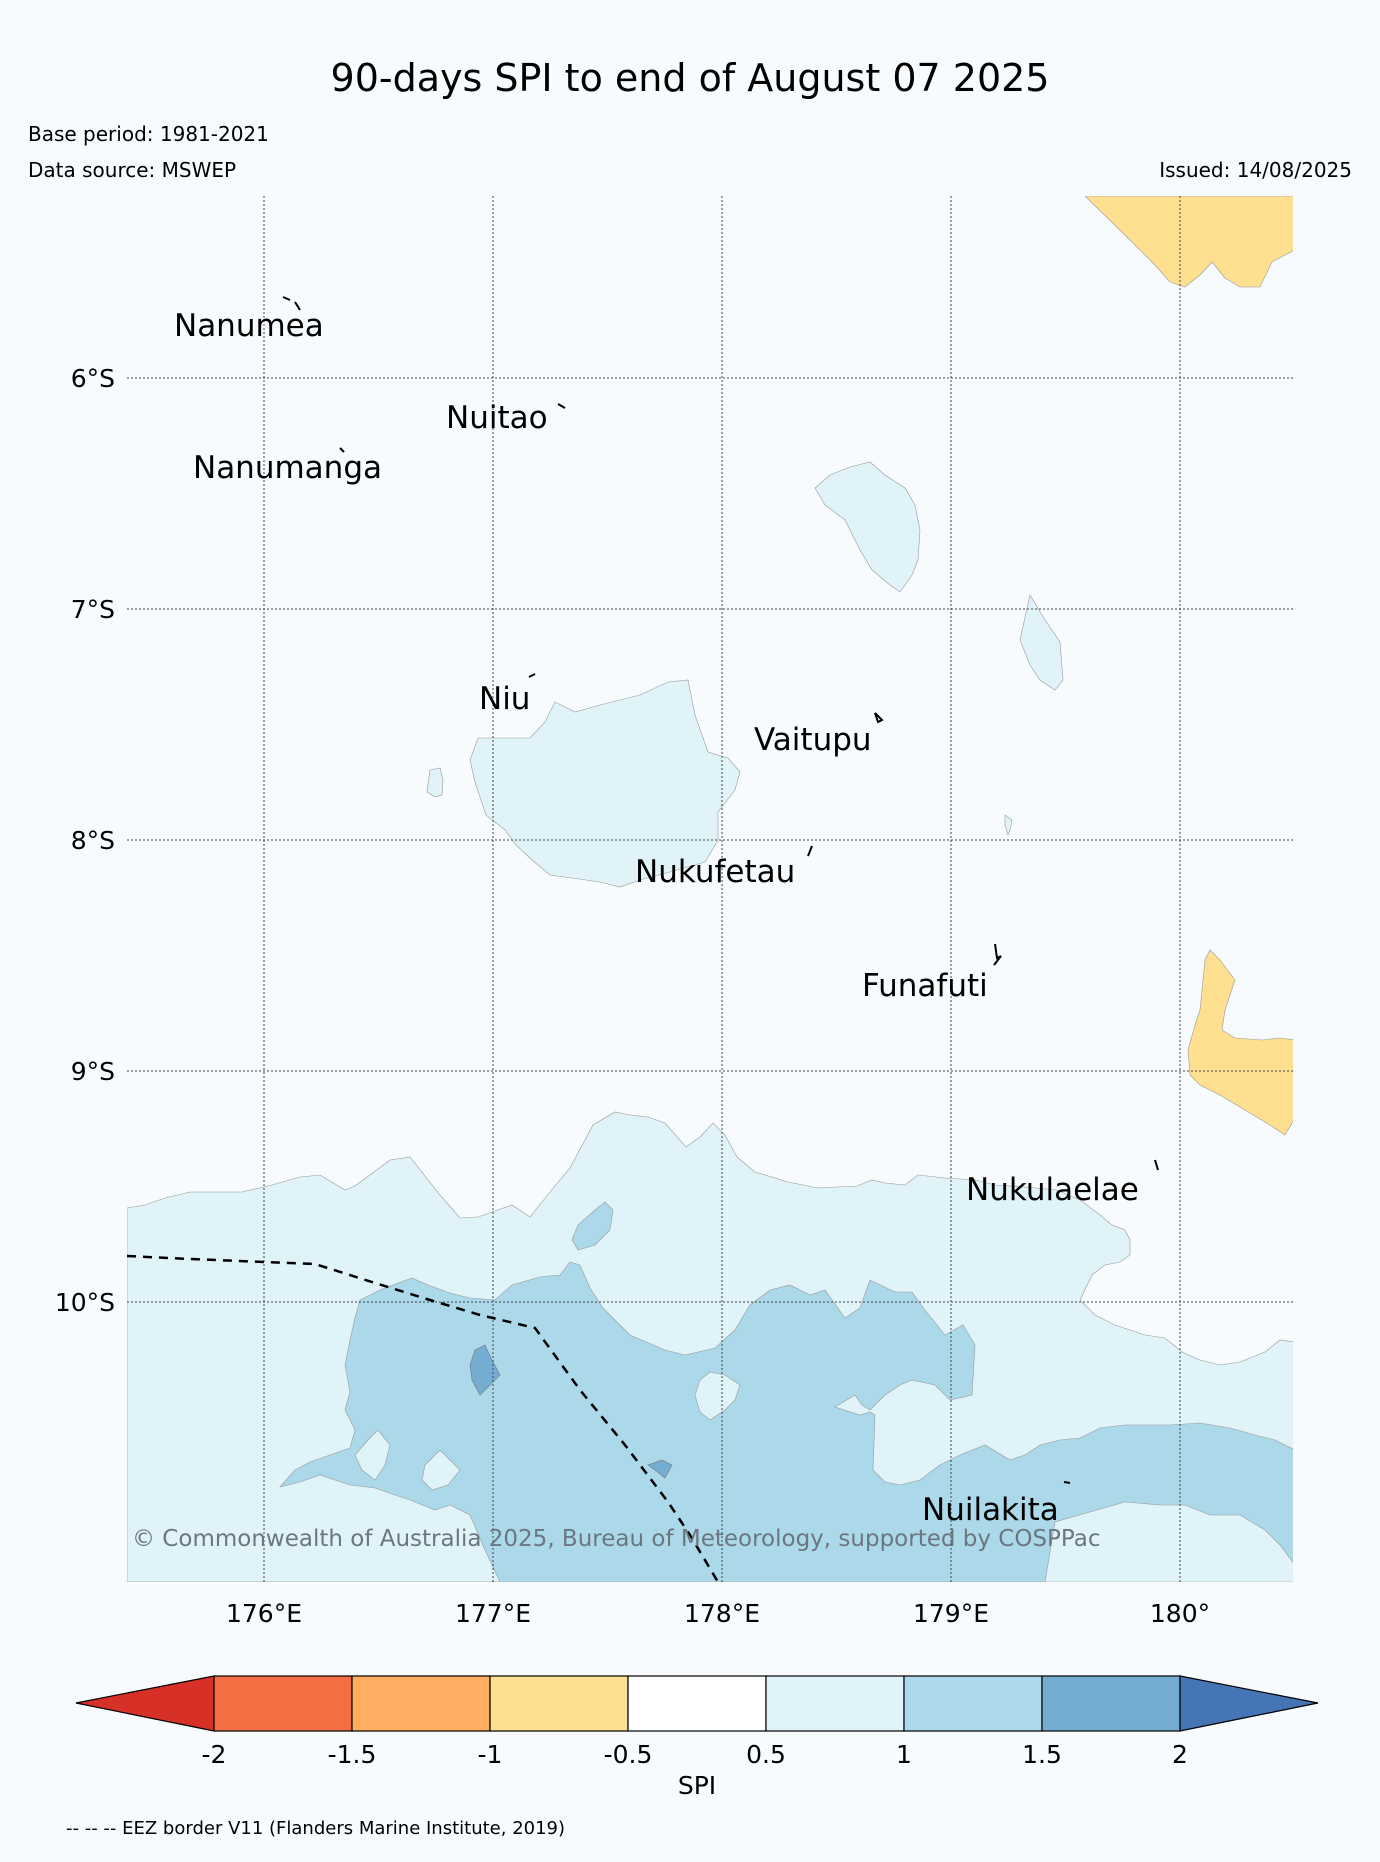 This screenshot has width=1380, height=1862. I want to click on lat-label-8s: 8°S, so click(93, 840).